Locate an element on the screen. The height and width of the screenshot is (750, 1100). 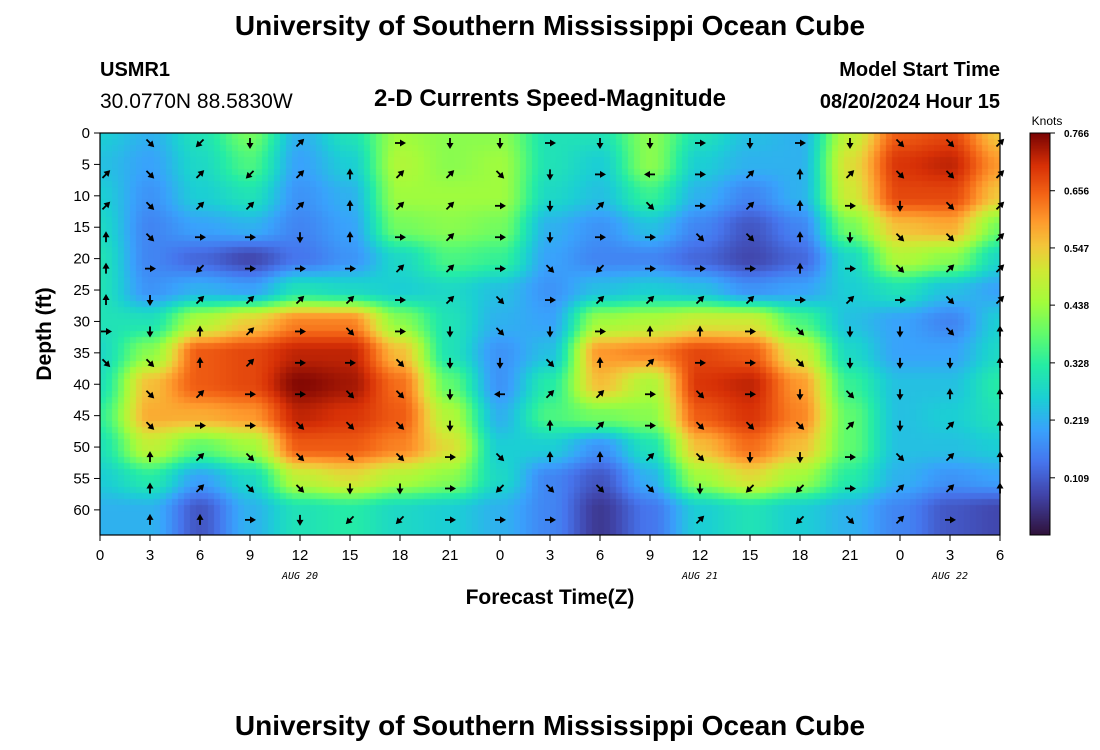
x-tick-label: 0 is located at coordinates (100, 555).